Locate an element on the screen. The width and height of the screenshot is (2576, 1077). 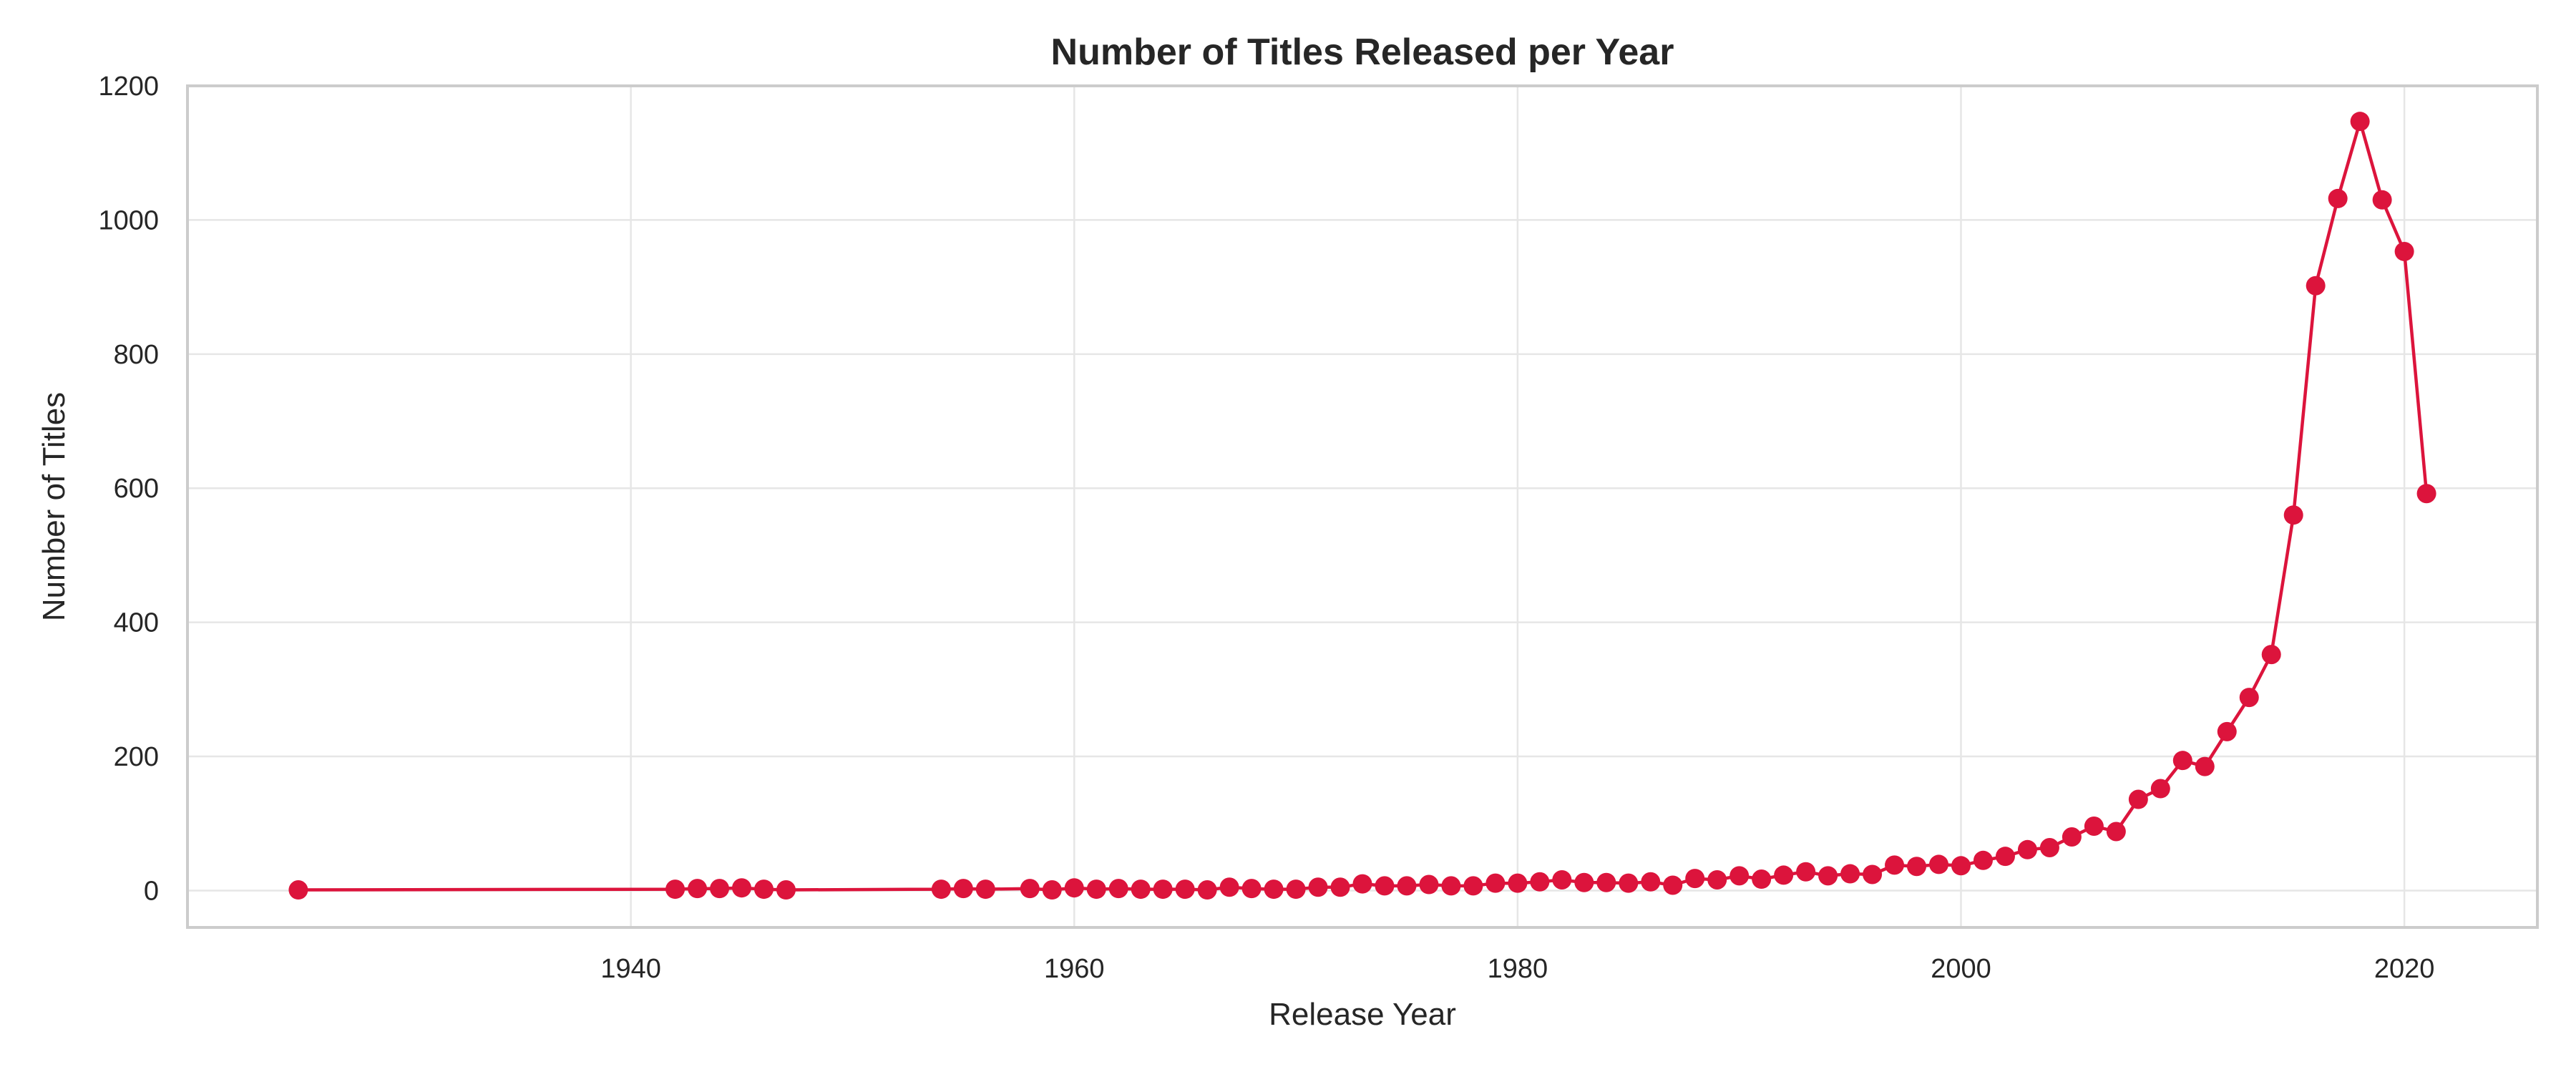
x-tick-label: 2020 is located at coordinates (2404, 969).